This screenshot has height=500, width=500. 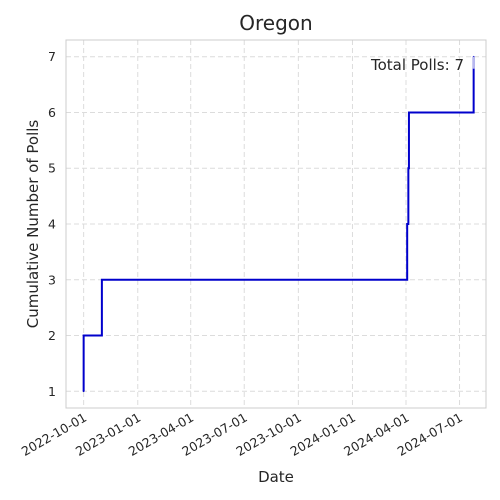 I want to click on y-tick-label-0: 1, so click(x=52, y=391).